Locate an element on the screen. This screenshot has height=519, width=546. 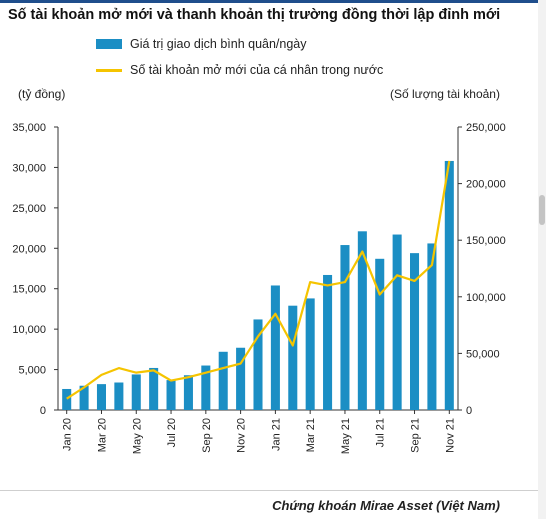
y-left-tick-label: 20,000 is located at coordinates (29, 249).